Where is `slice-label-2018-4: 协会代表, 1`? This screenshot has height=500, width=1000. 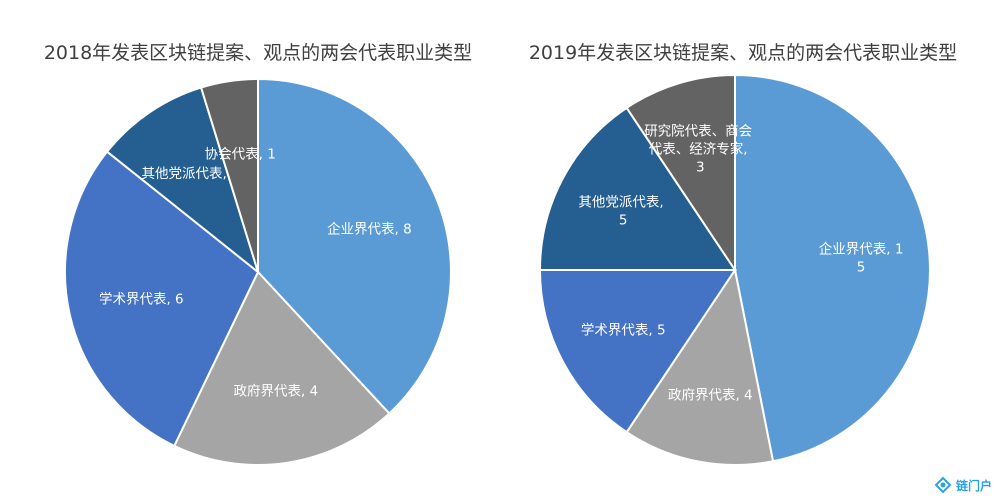
slice-label-2018-4: 协会代表, 1 is located at coordinates (240, 155).